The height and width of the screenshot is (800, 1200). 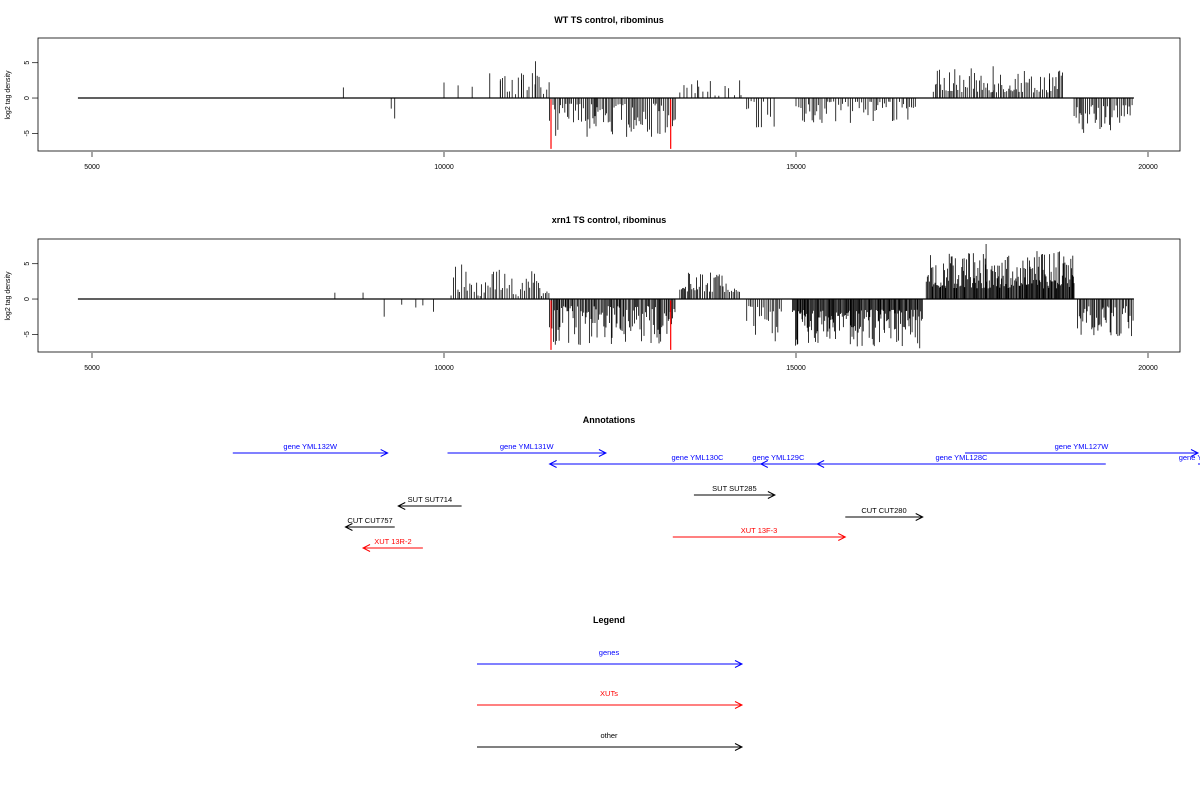 What do you see at coordinates (609, 735) in the screenshot?
I see `legend-label: other` at bounding box center [609, 735].